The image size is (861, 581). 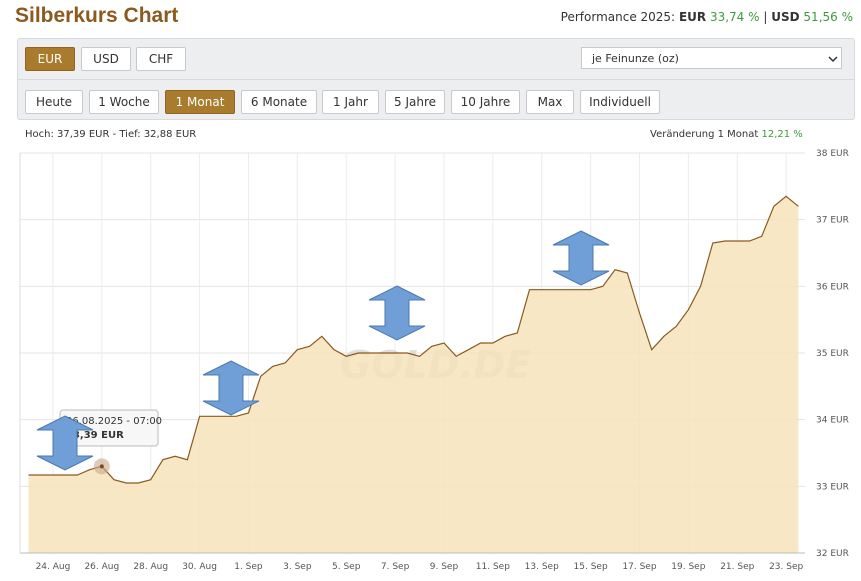 I want to click on y-tick-label: 32 EUR, so click(x=832, y=554).